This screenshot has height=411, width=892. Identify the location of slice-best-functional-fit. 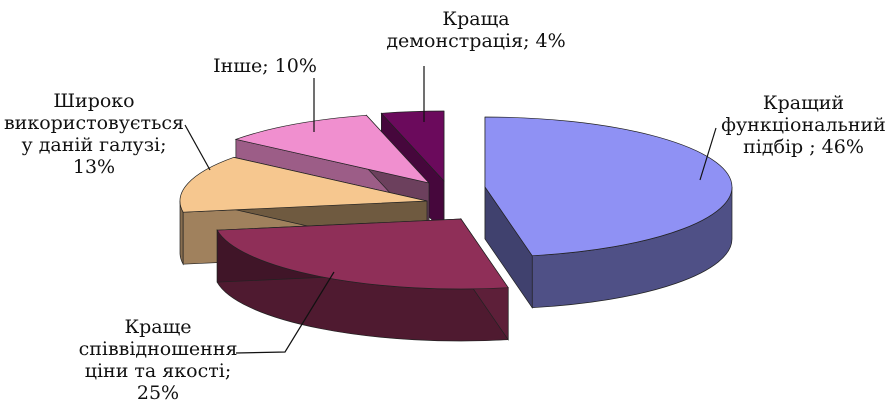
(608, 212).